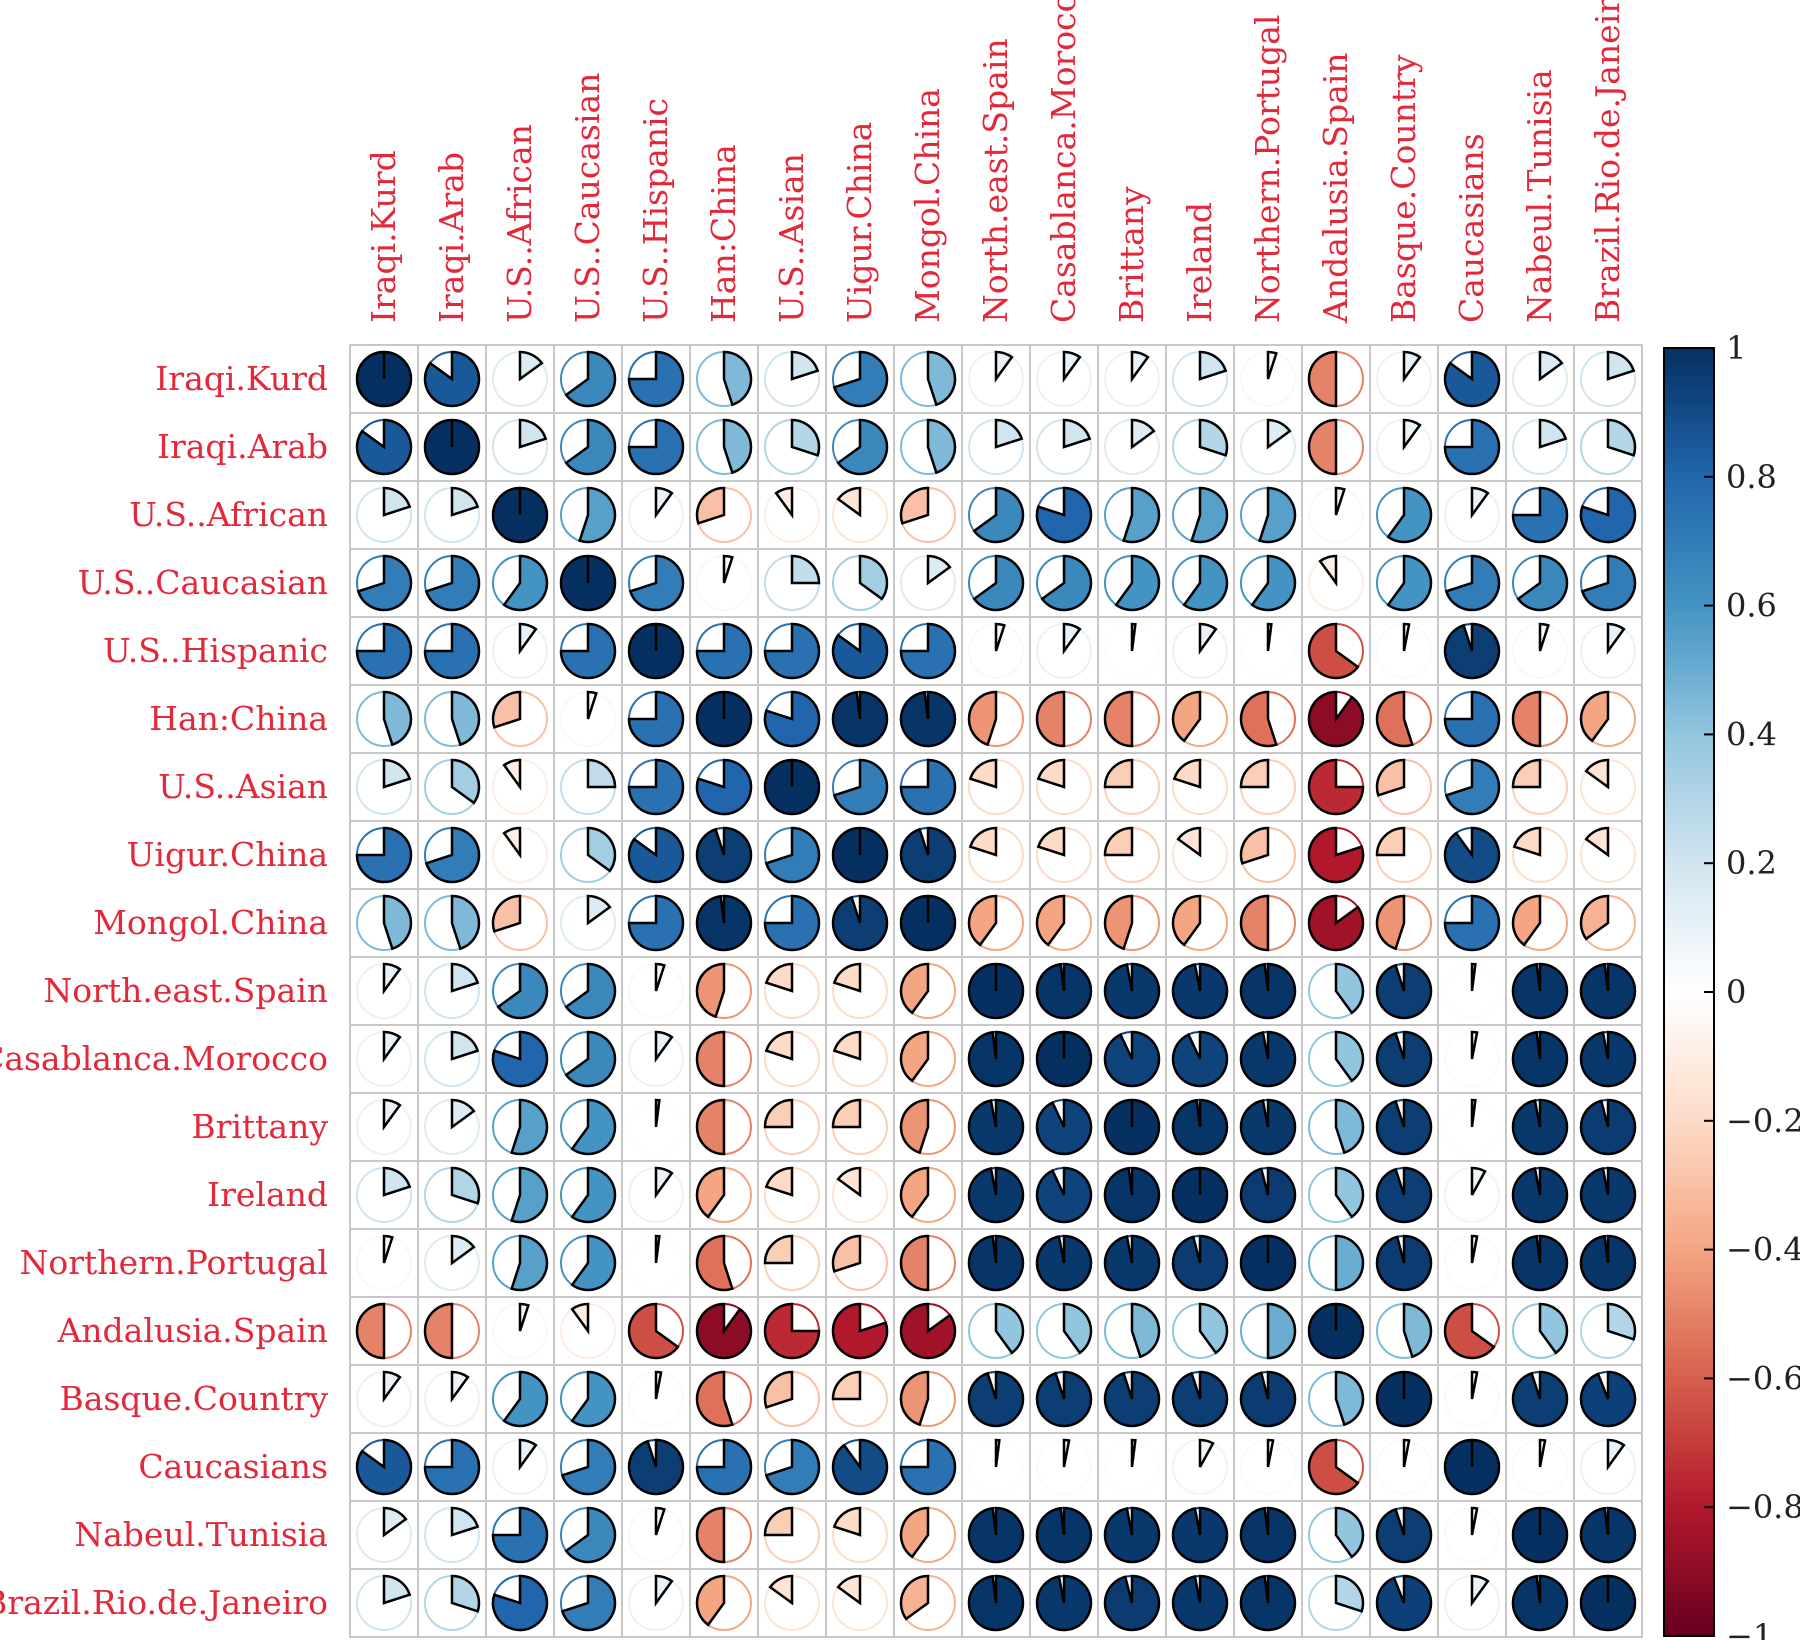  I want to click on row-label: U.S..Caucasian, so click(203, 582).